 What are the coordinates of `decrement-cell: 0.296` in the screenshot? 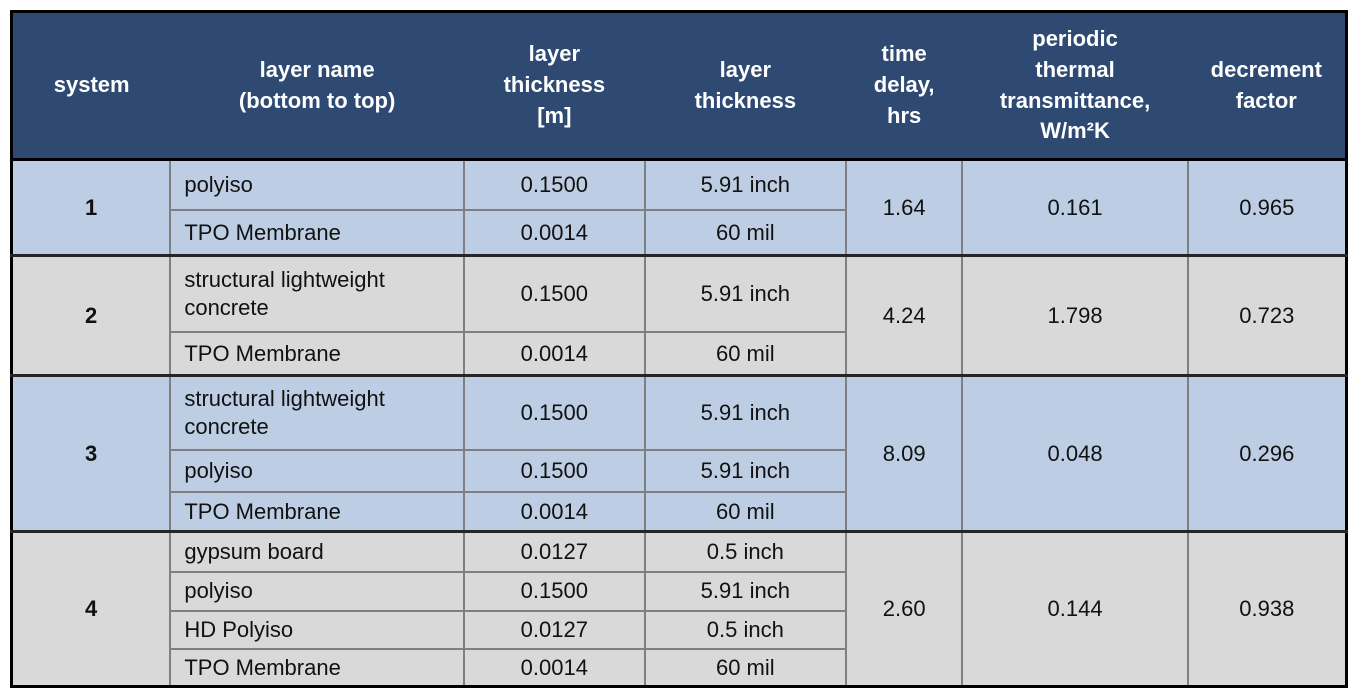 It's located at (1267, 453).